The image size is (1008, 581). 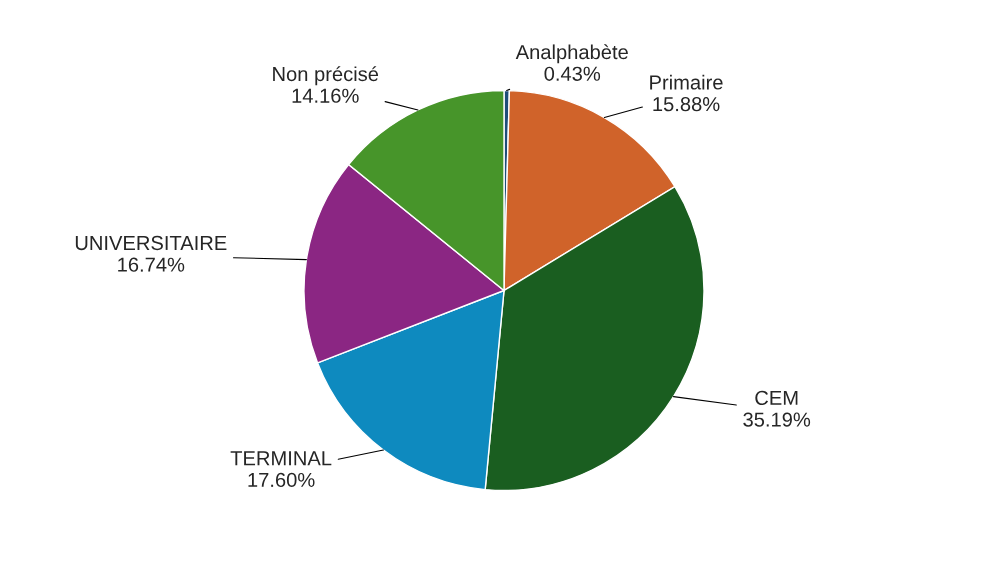 What do you see at coordinates (571, 54) in the screenshot?
I see `slice-label: Analphabète` at bounding box center [571, 54].